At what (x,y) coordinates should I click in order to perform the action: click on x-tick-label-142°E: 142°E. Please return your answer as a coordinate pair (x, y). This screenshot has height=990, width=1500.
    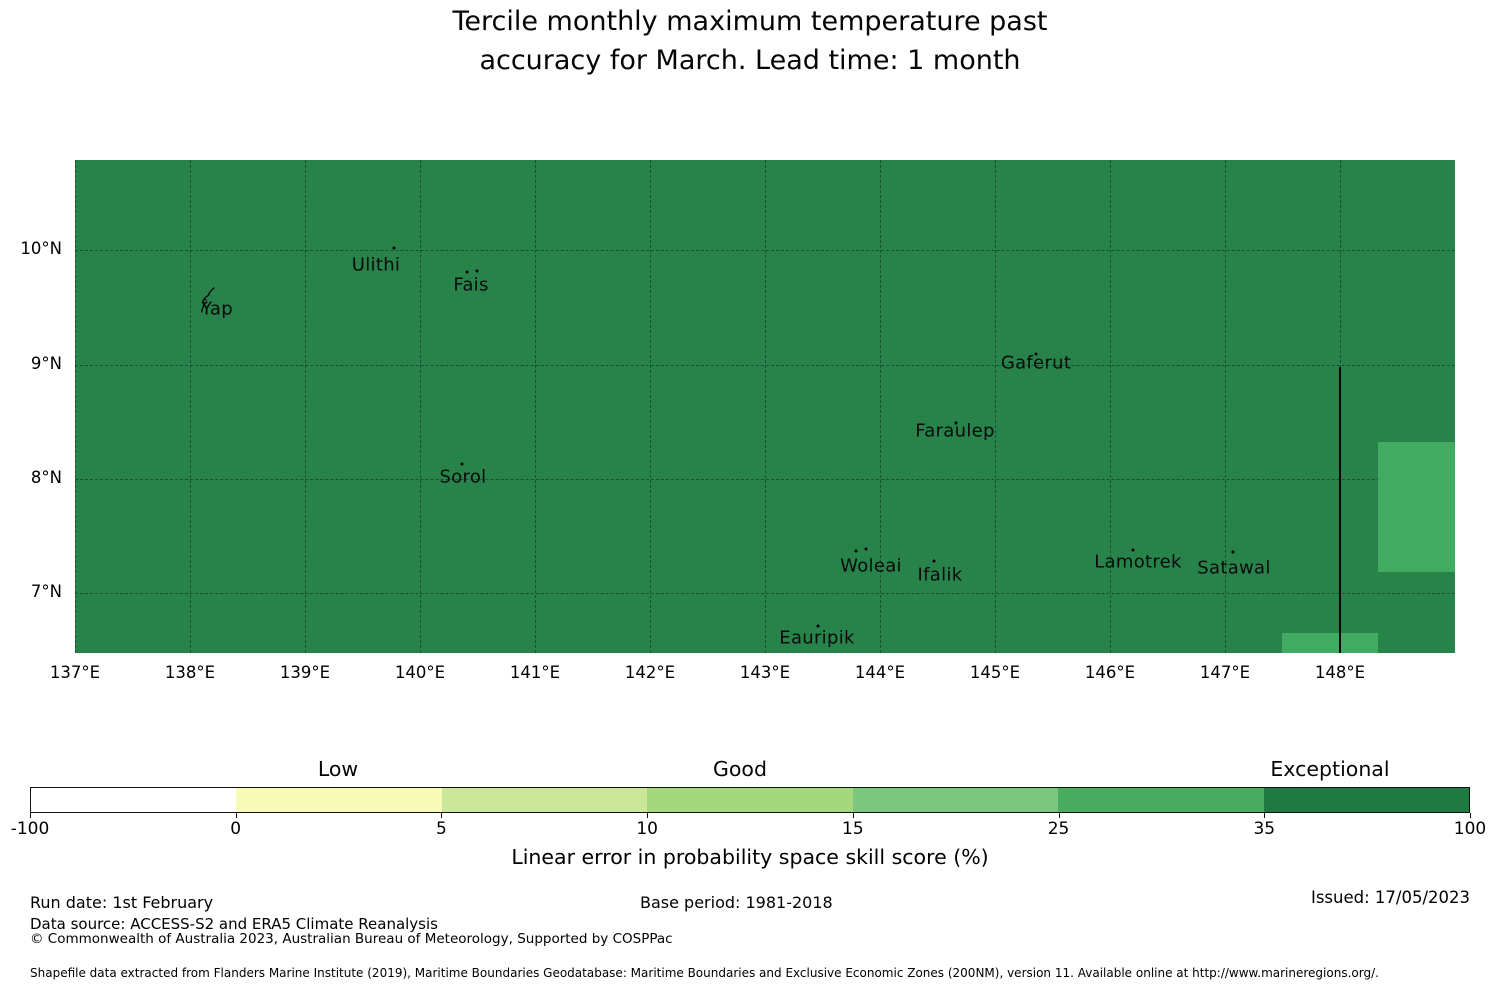
    Looking at the image, I should click on (650, 672).